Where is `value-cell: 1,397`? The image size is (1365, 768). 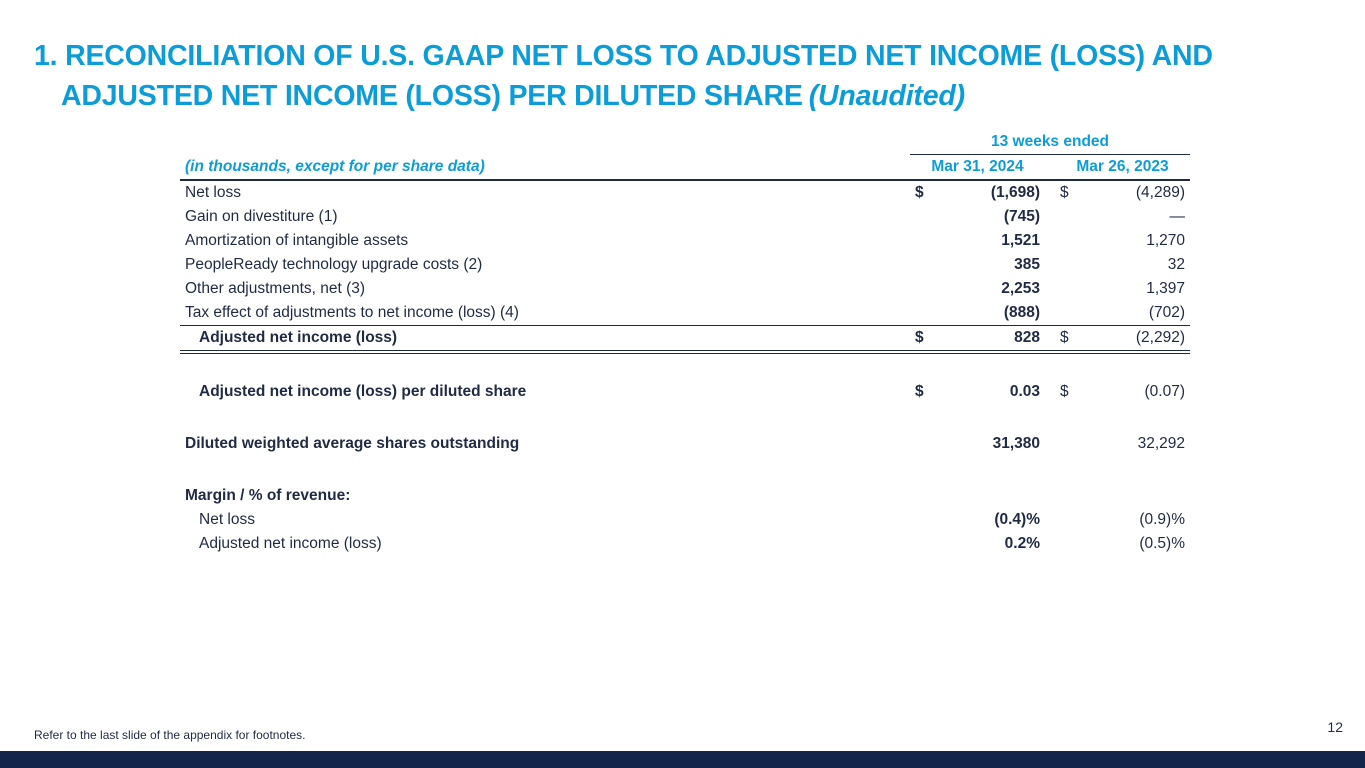
value-cell: 1,397 is located at coordinates (1165, 288).